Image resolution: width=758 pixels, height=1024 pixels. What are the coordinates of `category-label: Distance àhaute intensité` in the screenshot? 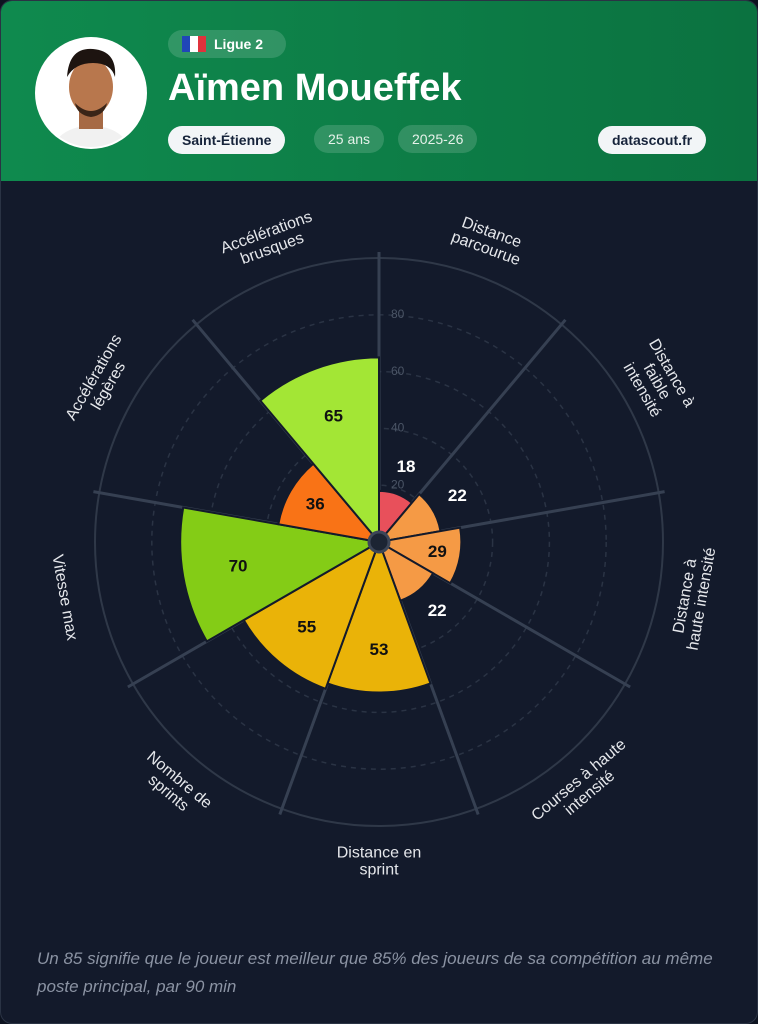 It's located at (694, 597).